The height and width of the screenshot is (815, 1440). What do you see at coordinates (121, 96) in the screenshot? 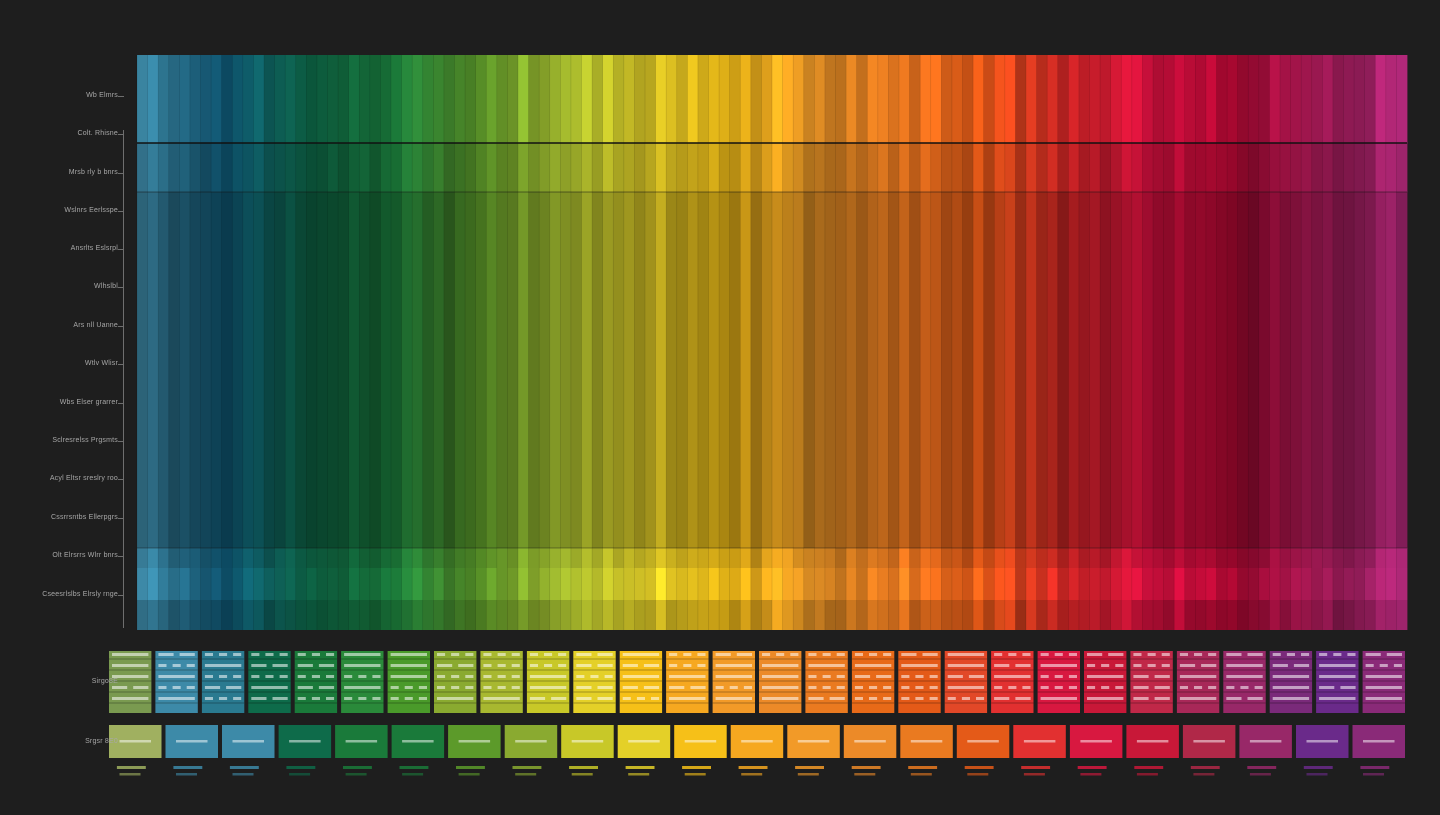
I see `row-tick` at bounding box center [121, 96].